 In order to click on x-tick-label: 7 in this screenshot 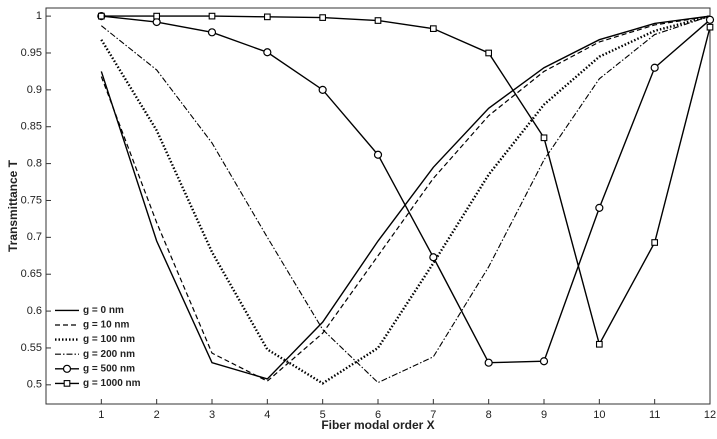, I will do `click(433, 415)`.